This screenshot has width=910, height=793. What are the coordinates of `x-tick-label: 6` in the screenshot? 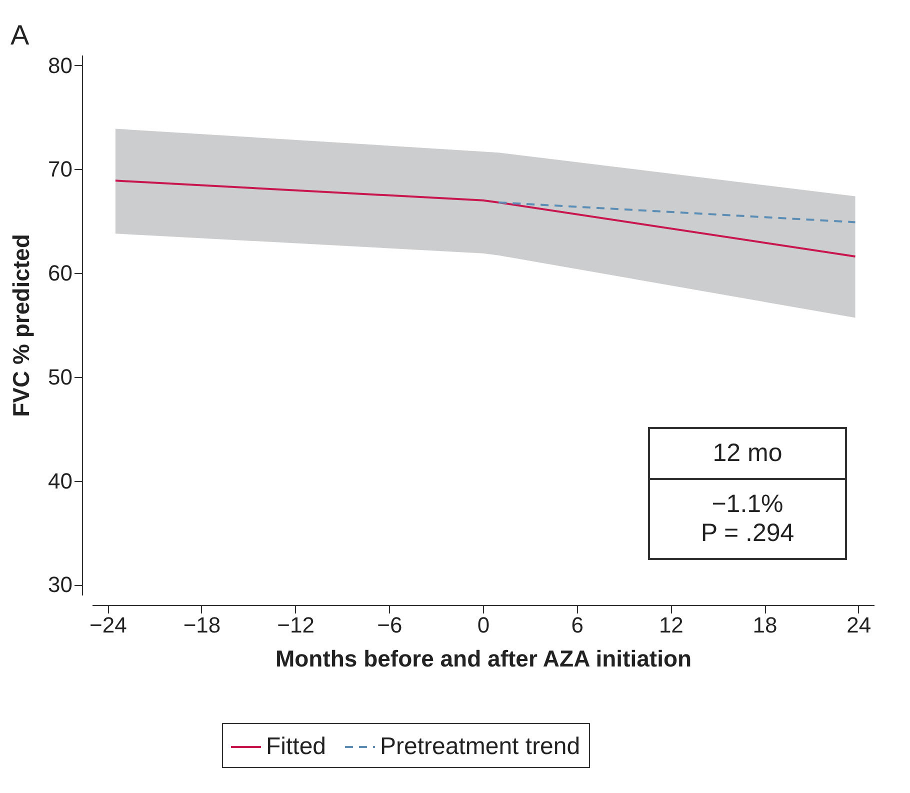 It's located at (577, 625).